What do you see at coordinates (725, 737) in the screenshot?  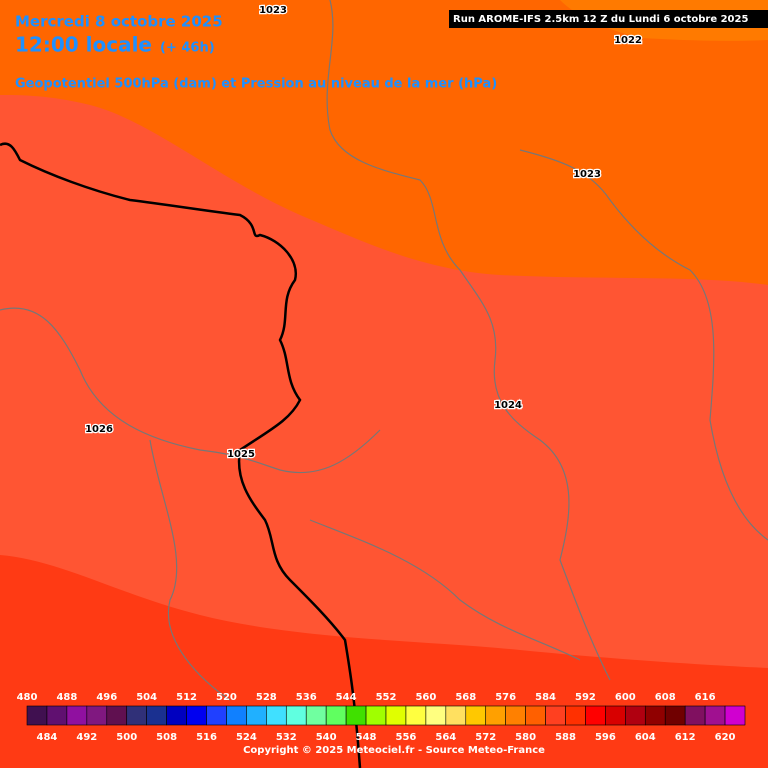 I see `colorbar-label: 620` at bounding box center [725, 737].